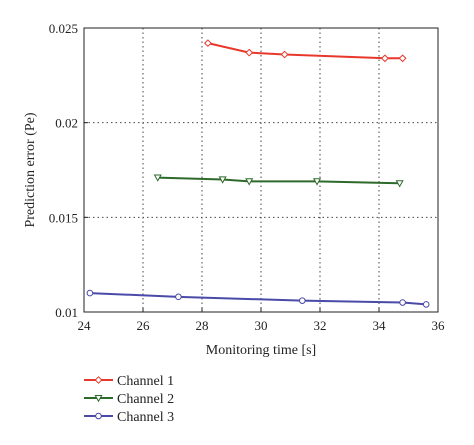  What do you see at coordinates (30, 169) in the screenshot?
I see `y-axis-label: Prediction error (Pe)` at bounding box center [30, 169].